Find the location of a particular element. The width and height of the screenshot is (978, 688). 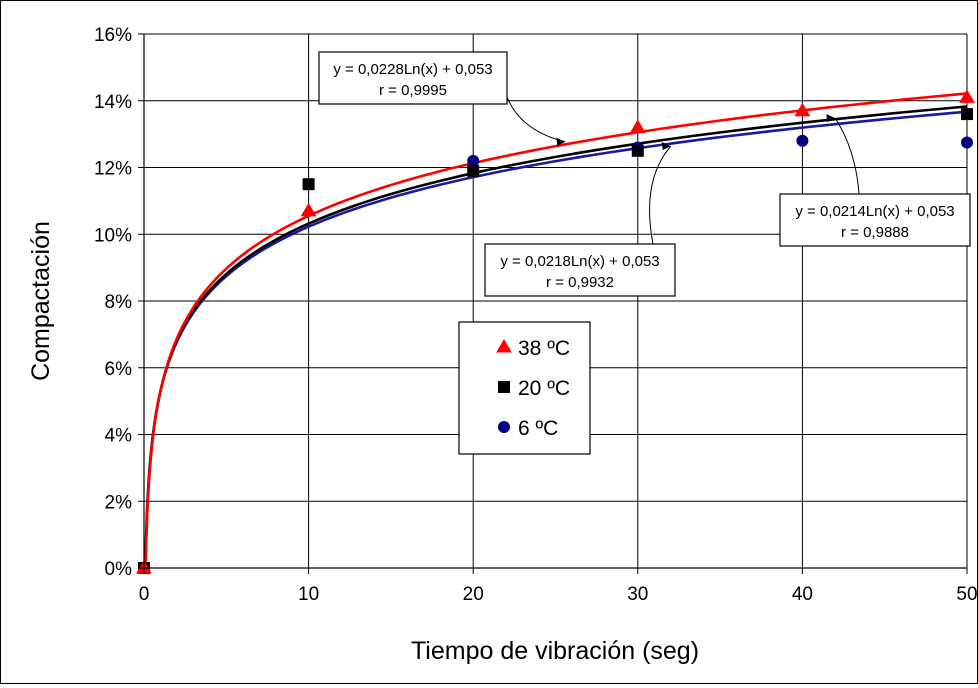

legend-label: 38 ºC is located at coordinates (544, 348).